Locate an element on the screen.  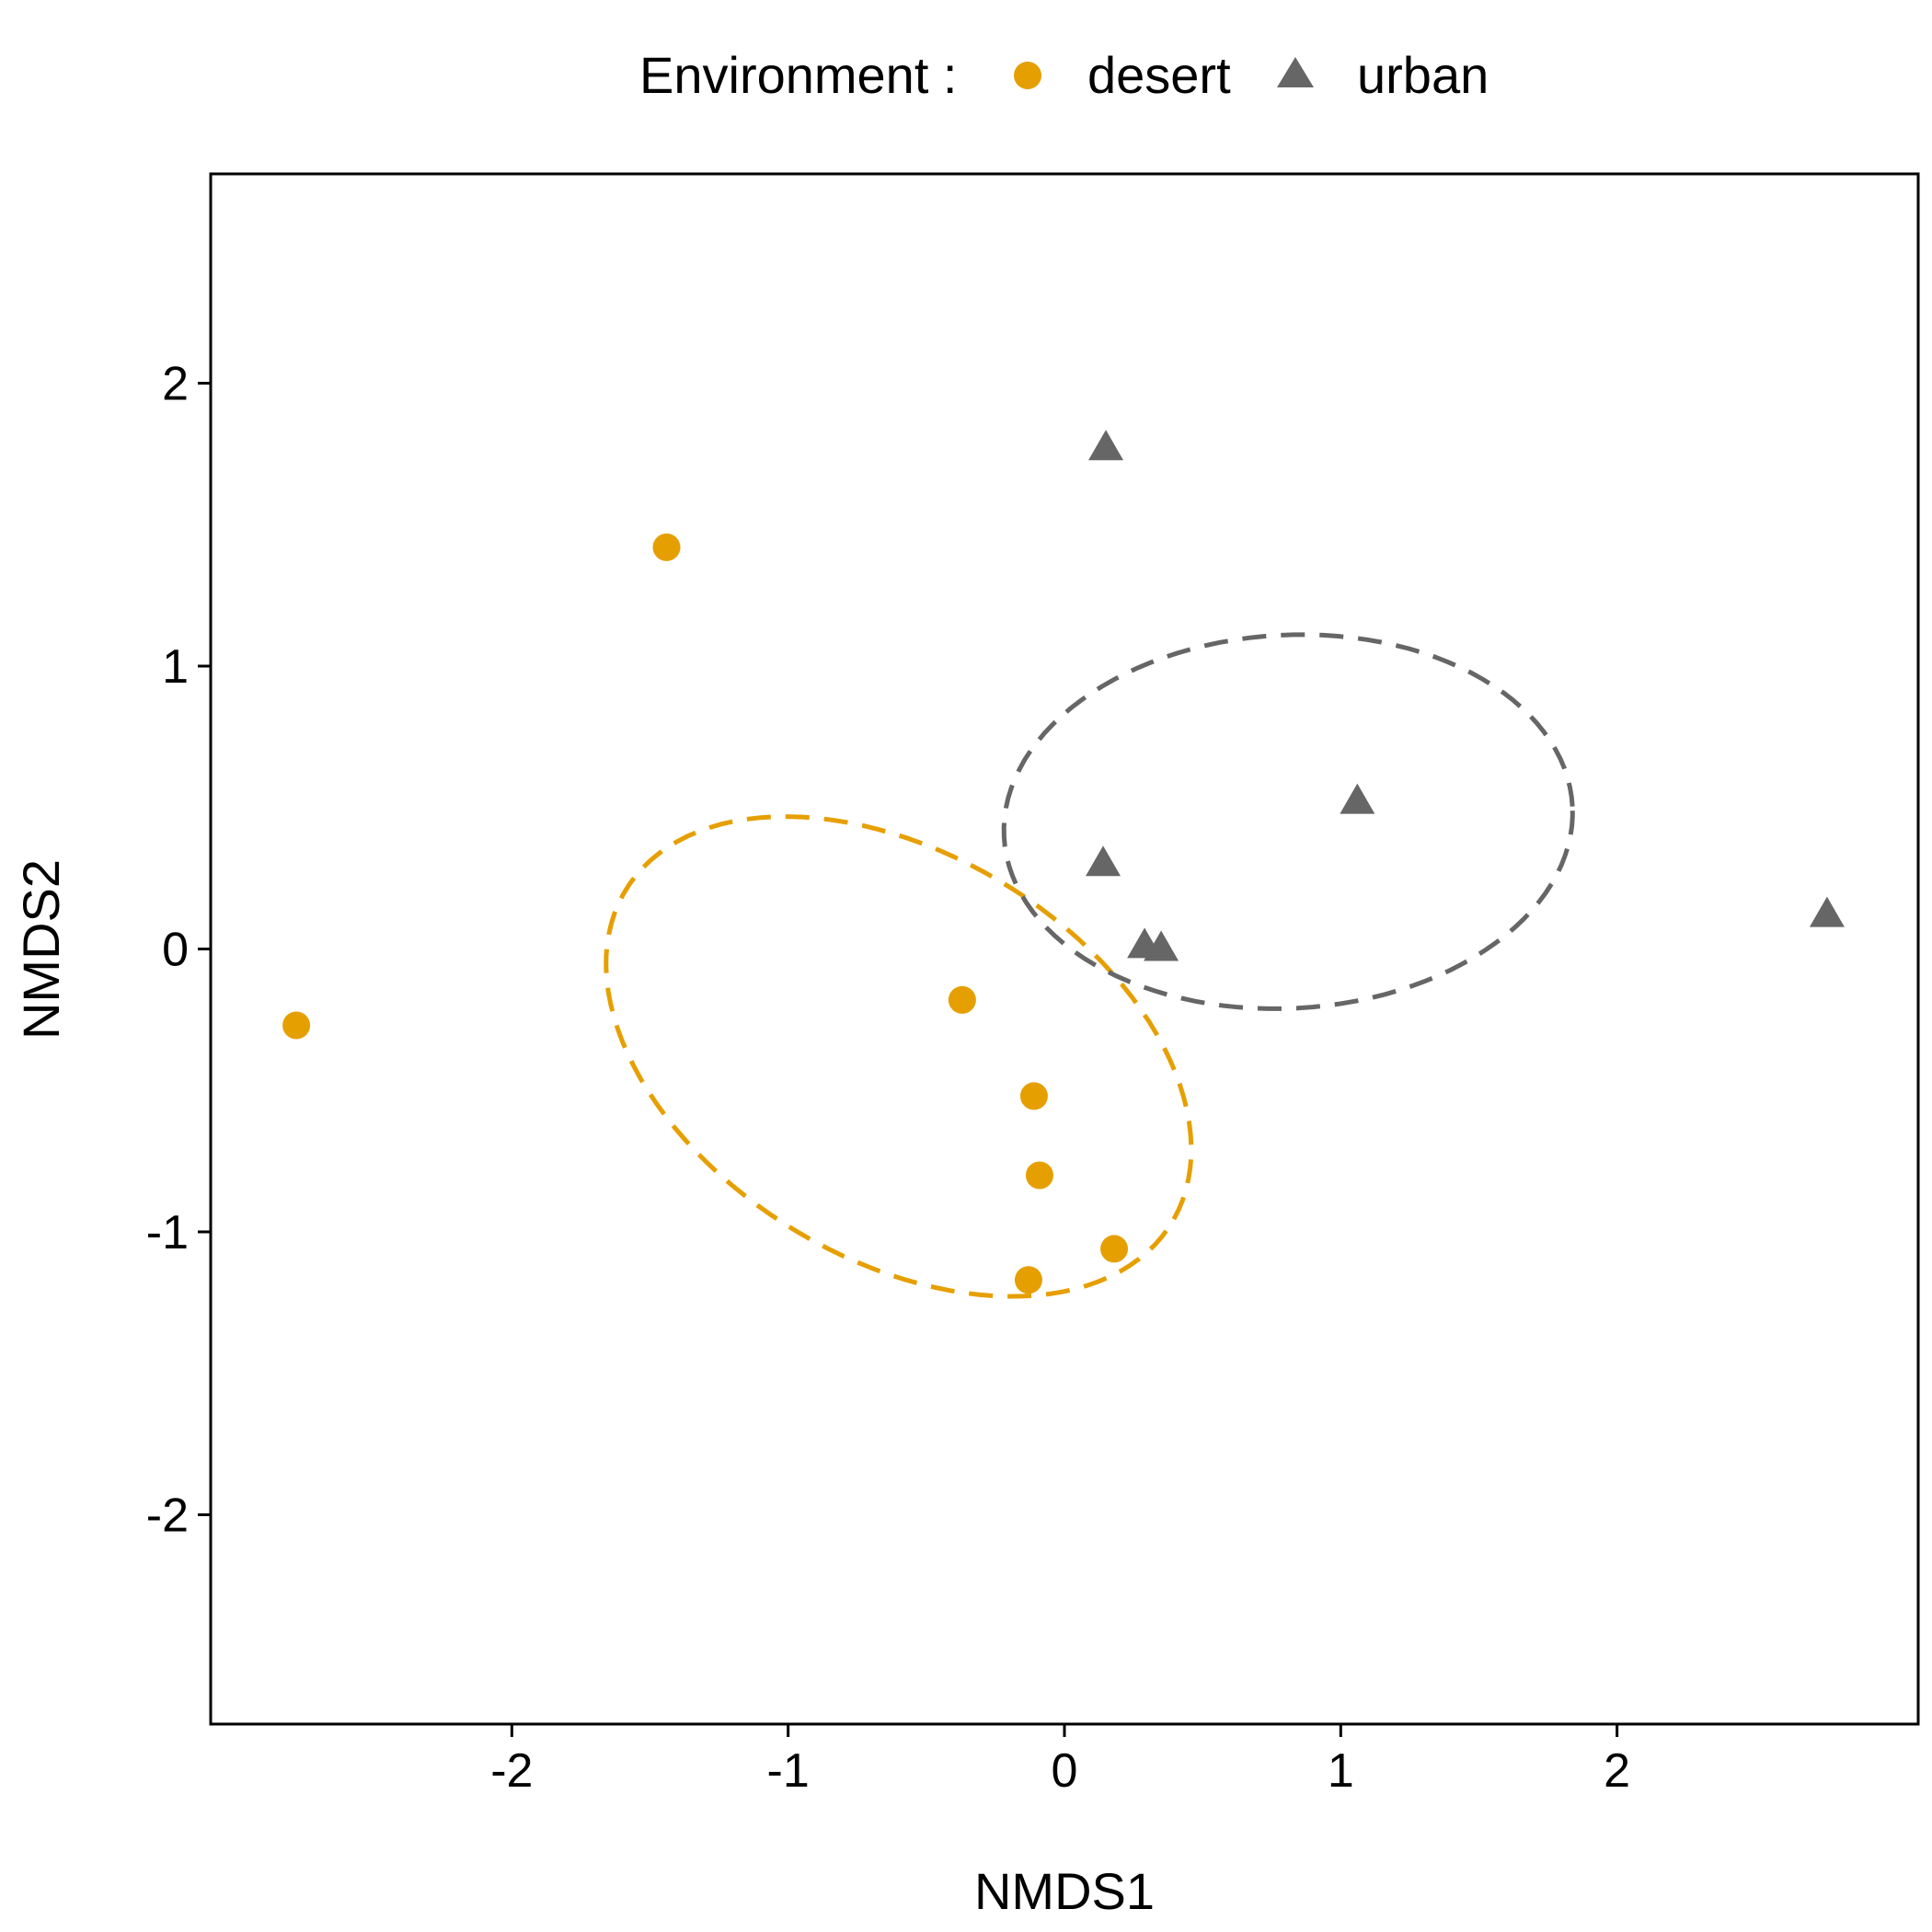
x-axis: -2 -1 0 1 2 is located at coordinates (1060, 1761).